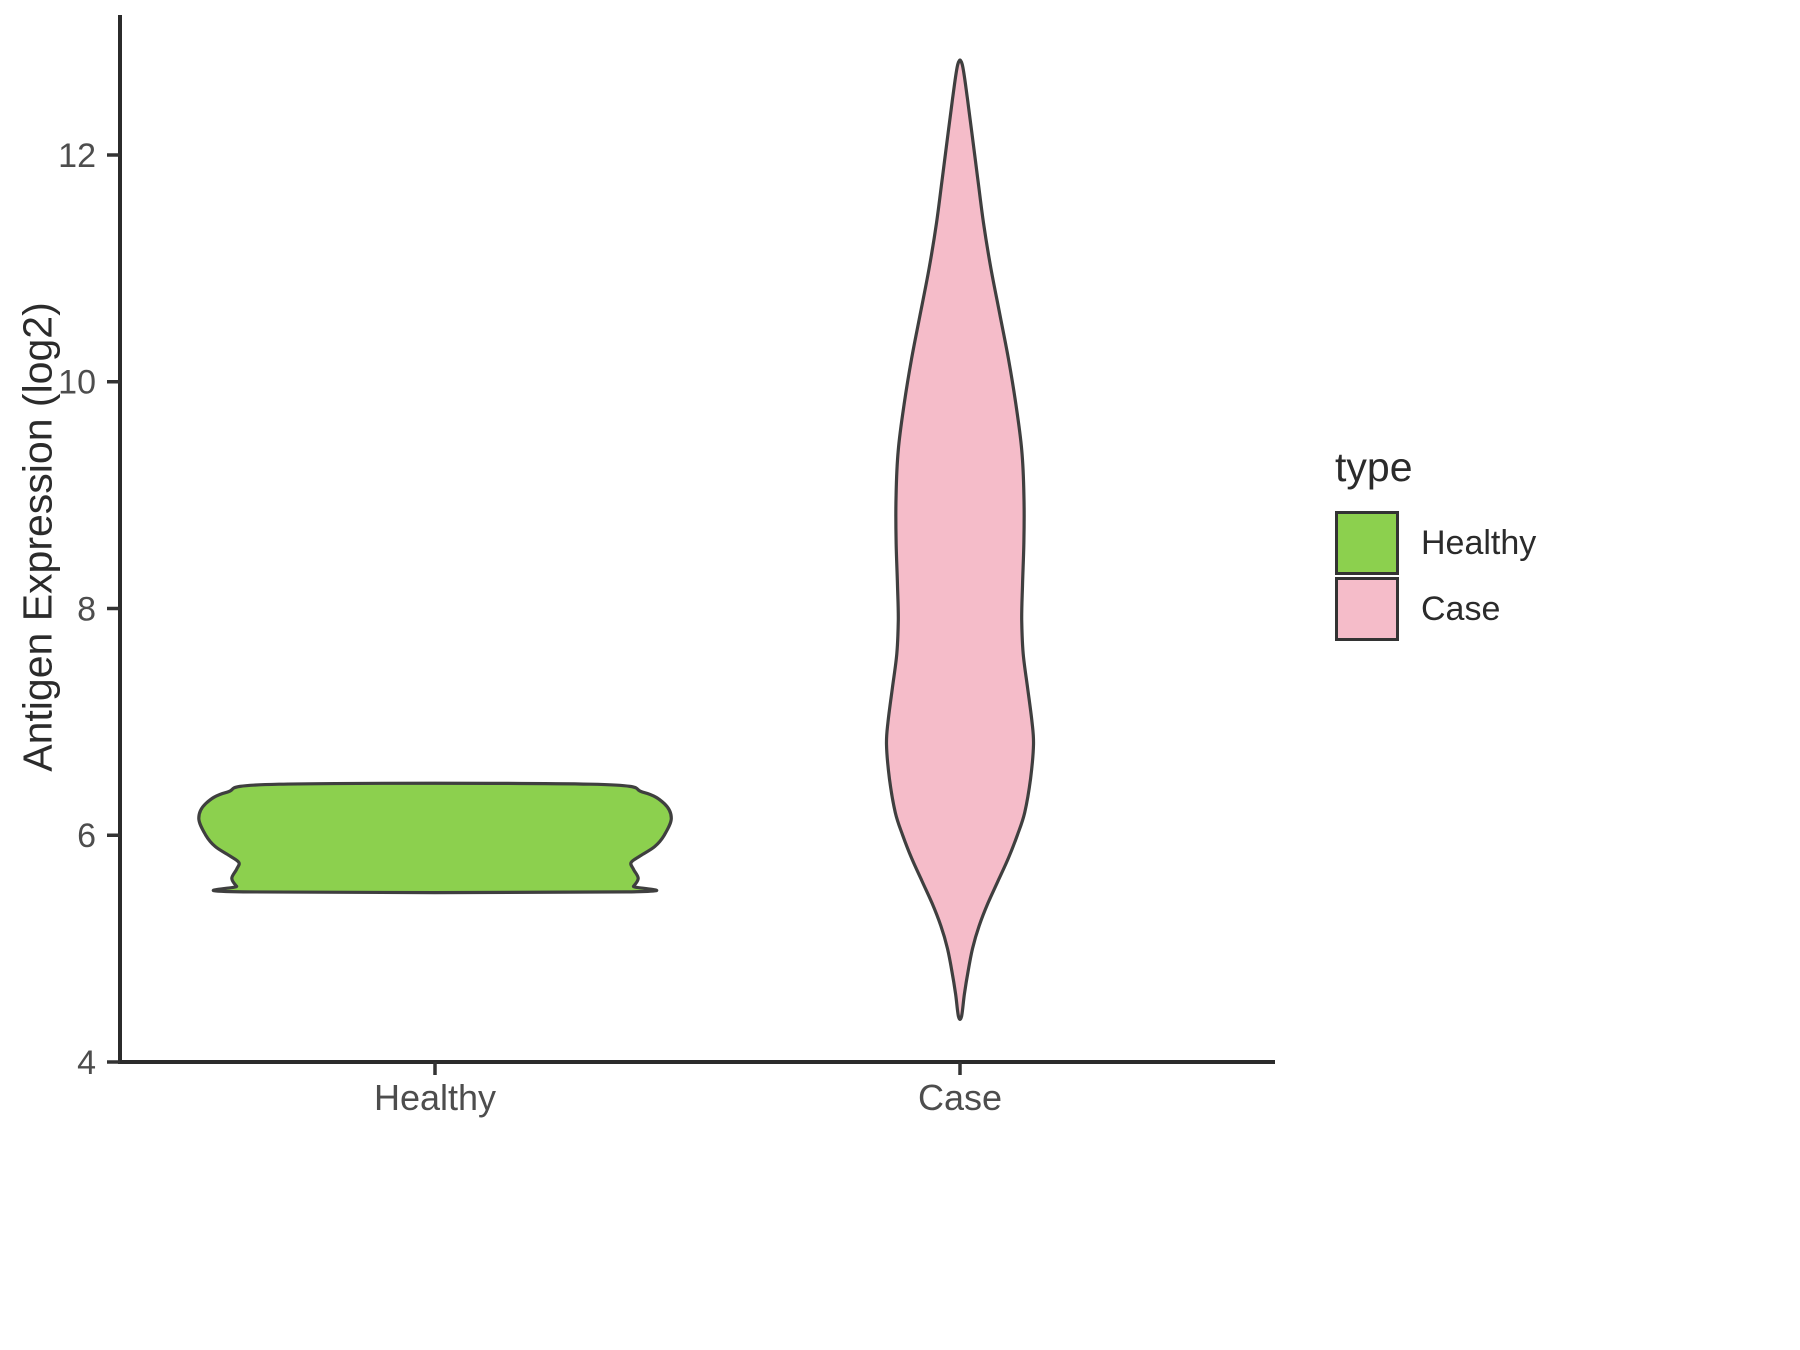  Describe the element at coordinates (1479, 542) in the screenshot. I see `legend-label: Healthy` at that location.